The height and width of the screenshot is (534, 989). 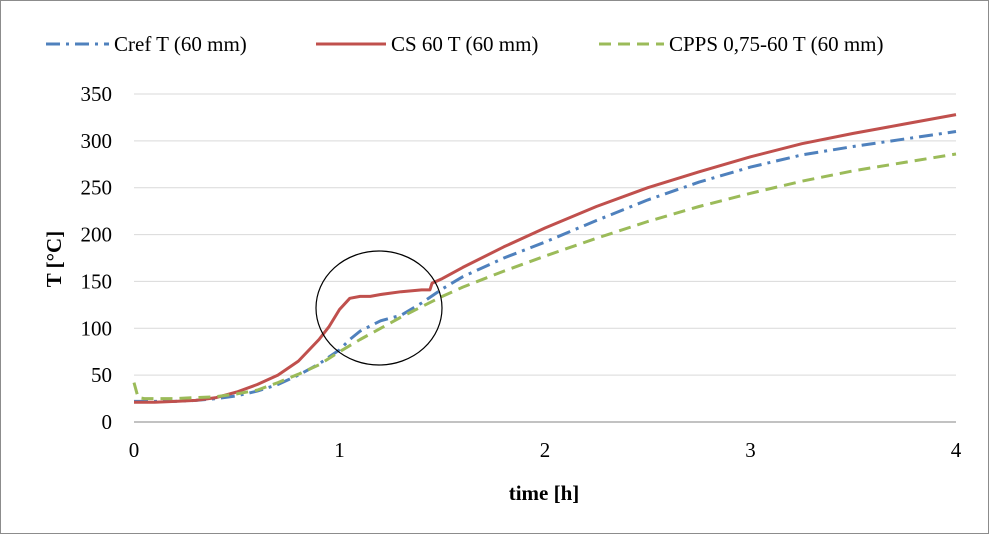 What do you see at coordinates (956, 450) in the screenshot?
I see `x-tick-label: 4` at bounding box center [956, 450].